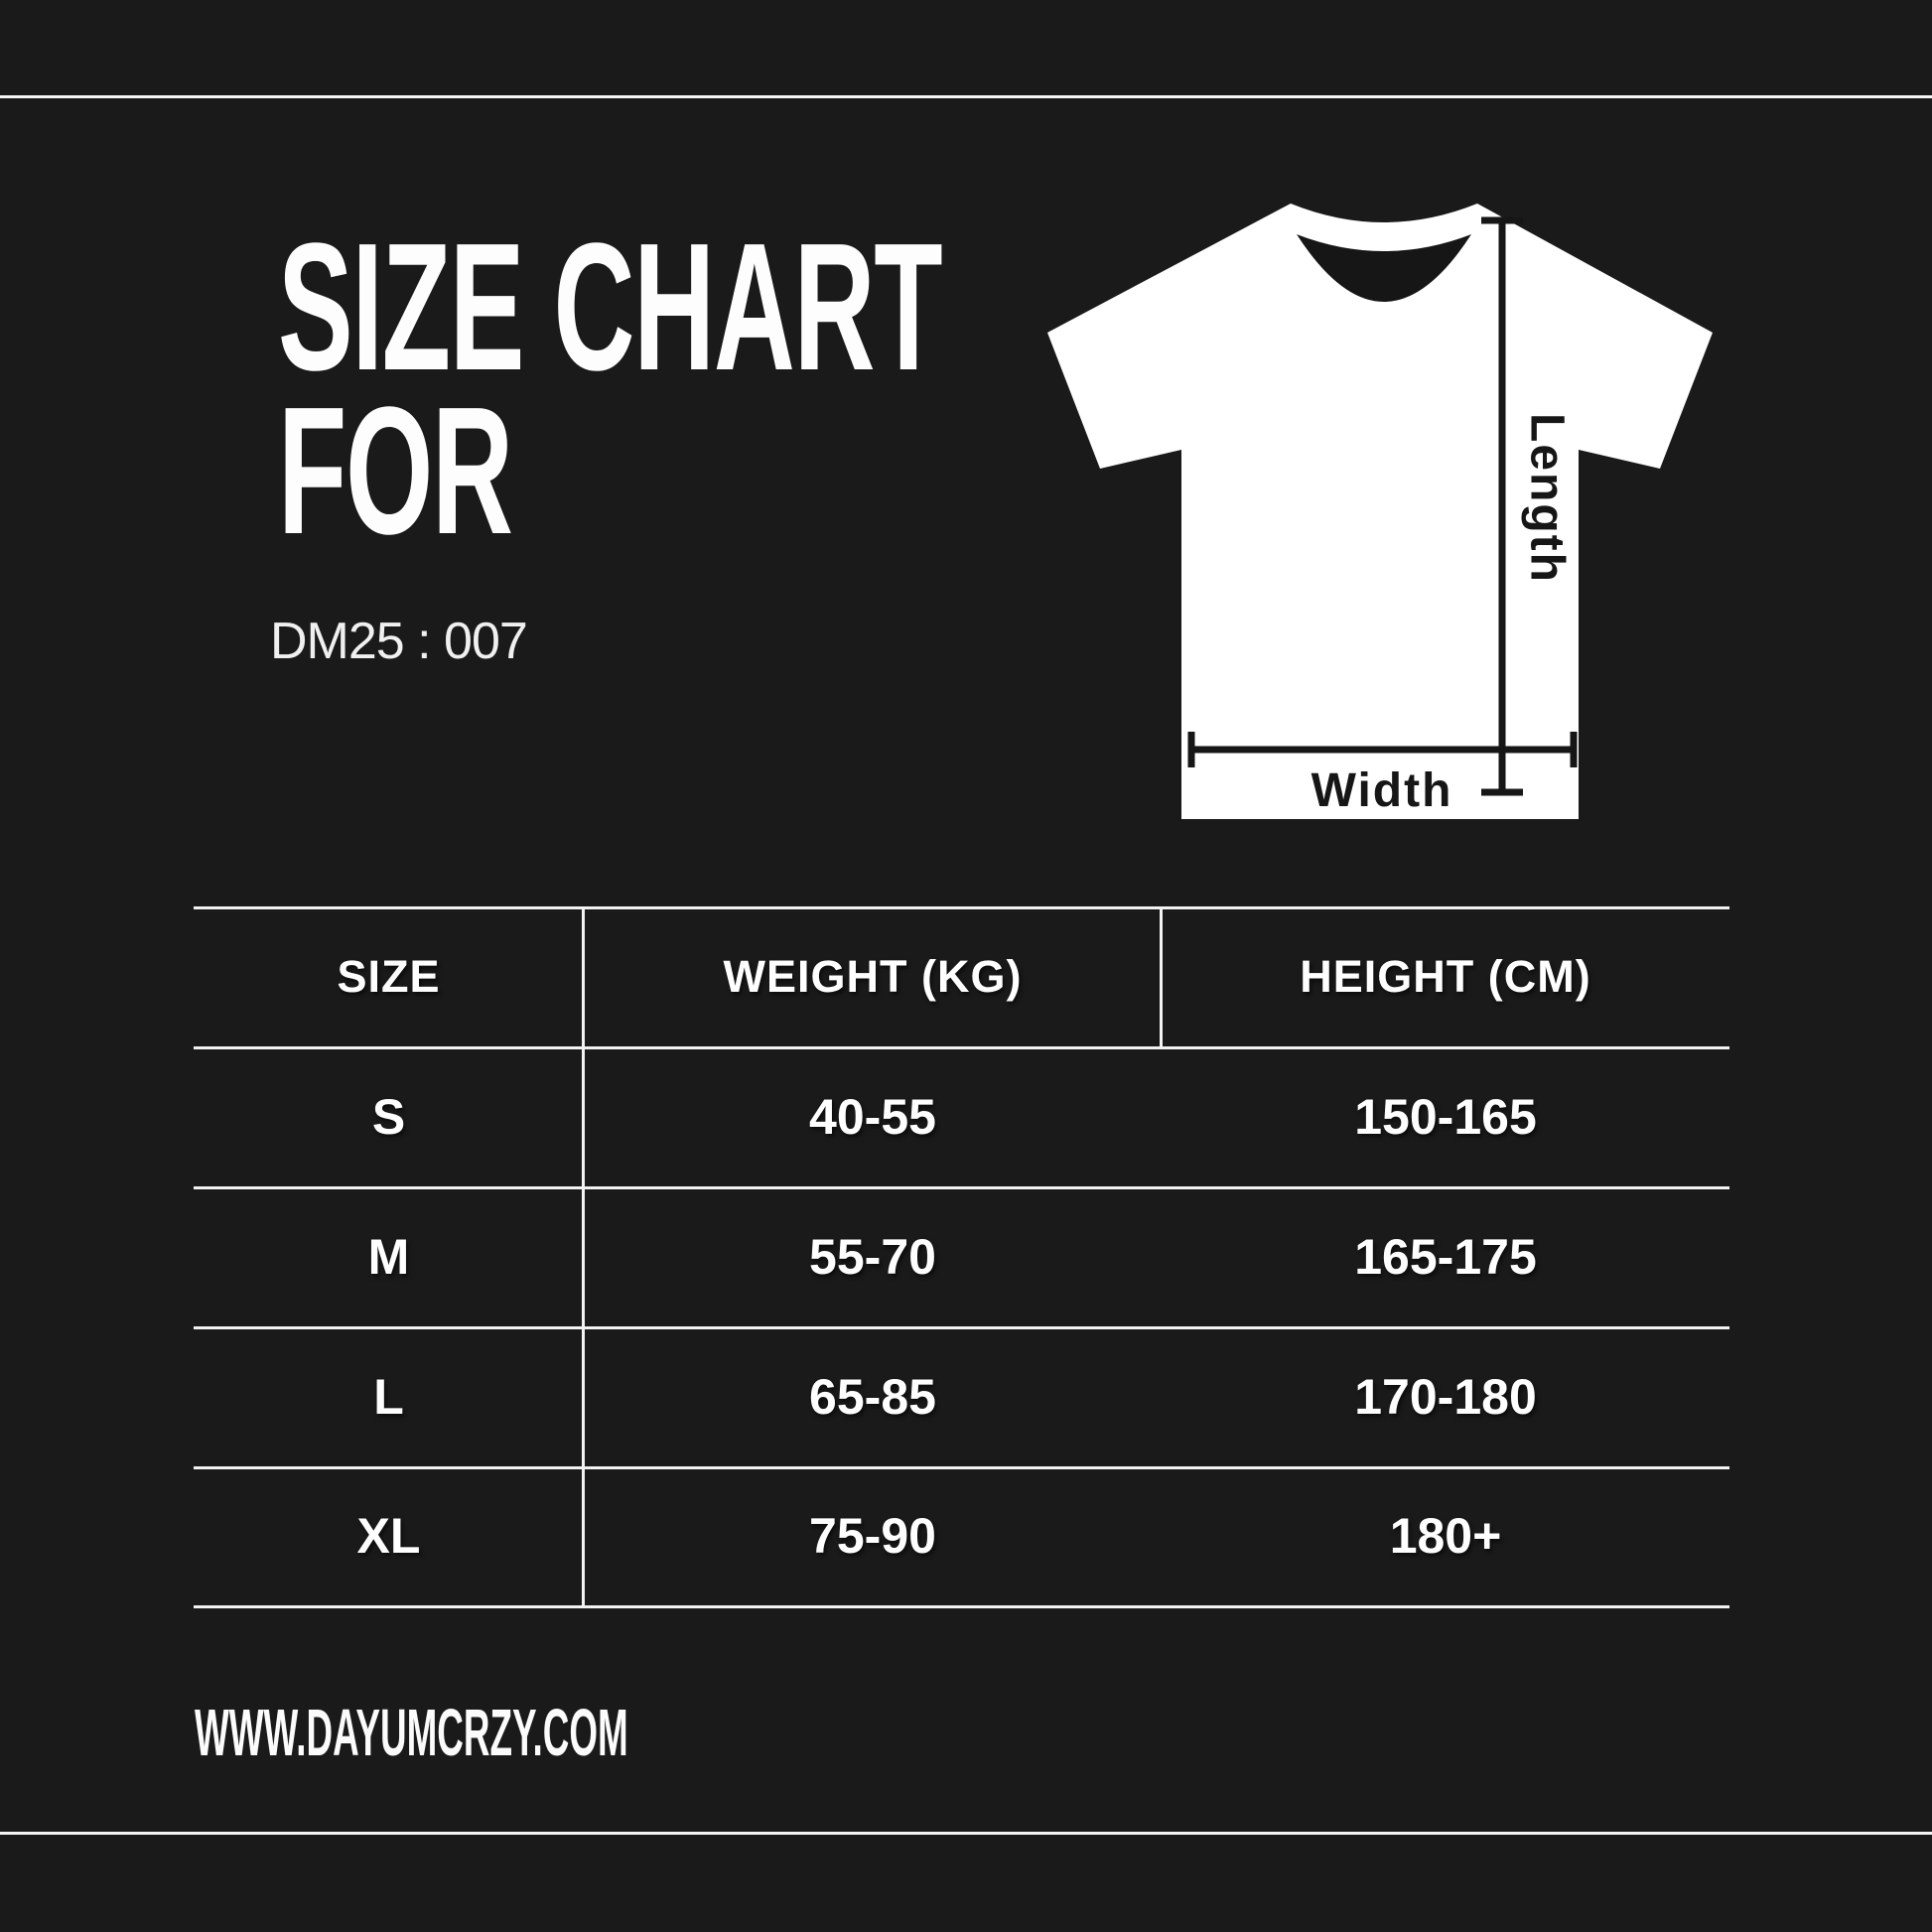 Image resolution: width=1932 pixels, height=1932 pixels. What do you see at coordinates (873, 1396) in the screenshot?
I see `row-l-weight: 65-85` at bounding box center [873, 1396].